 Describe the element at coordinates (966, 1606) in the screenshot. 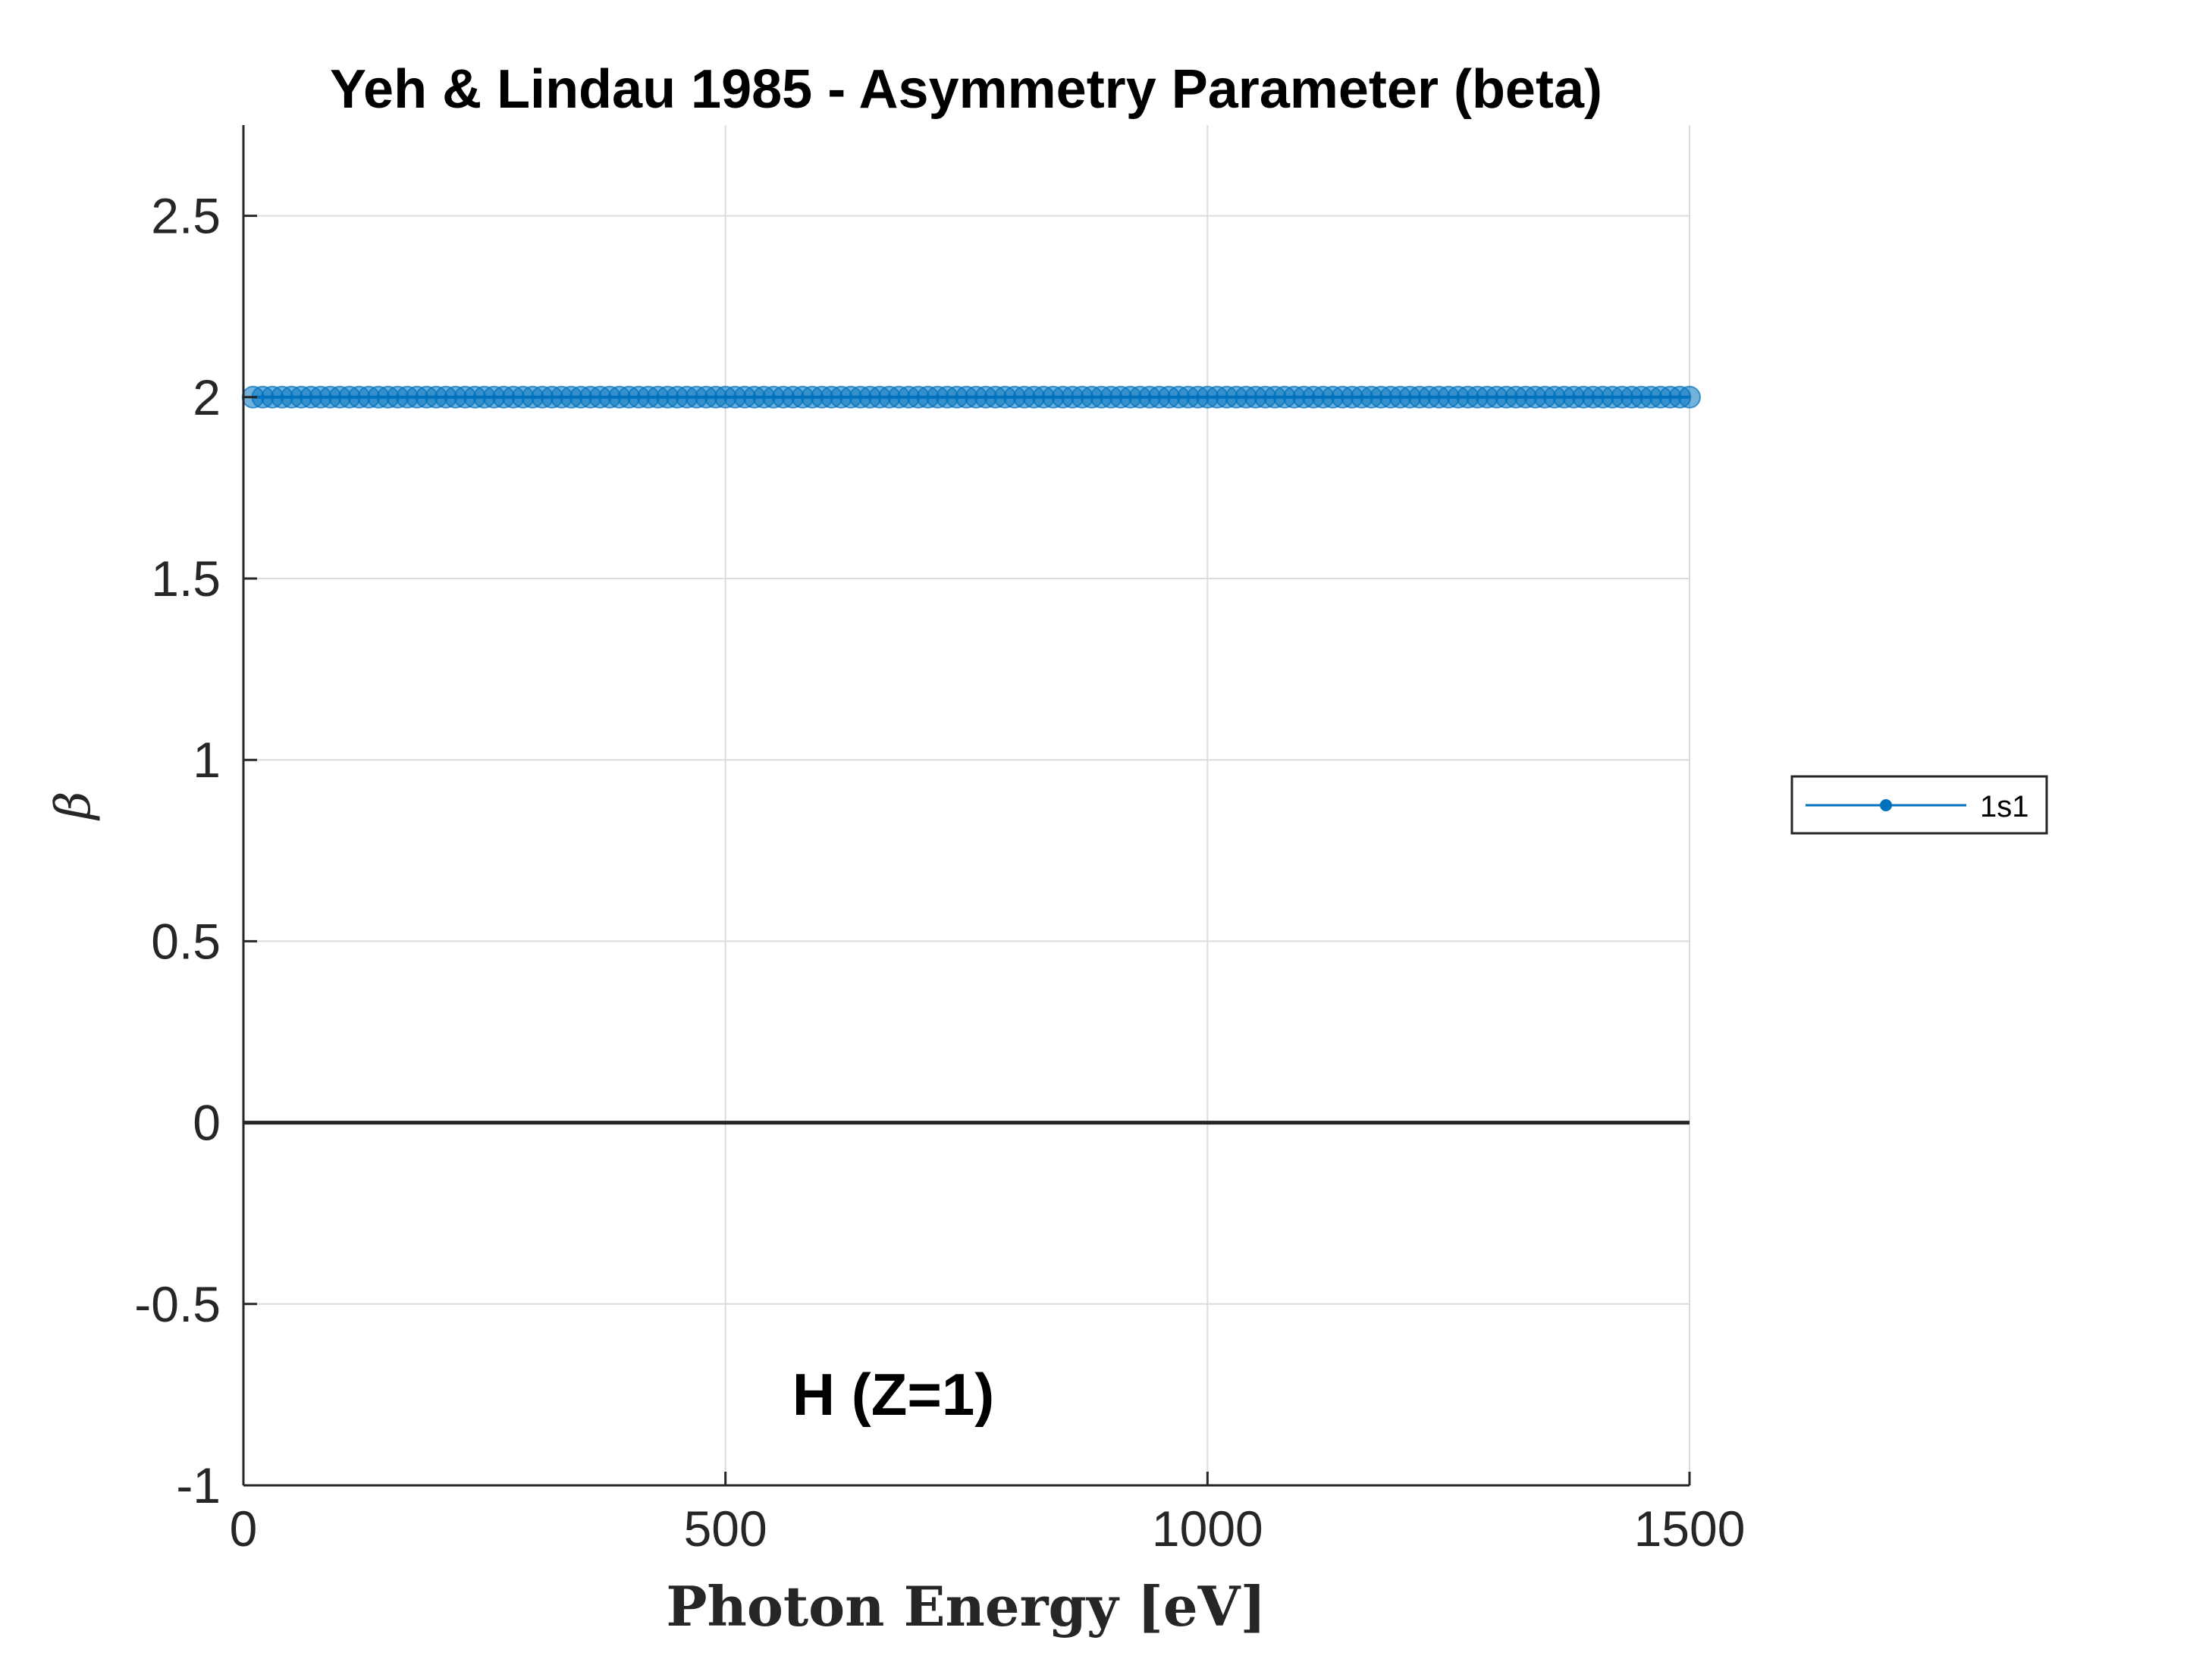

I see `x-axis-label: Photon Energy [eV]` at that location.